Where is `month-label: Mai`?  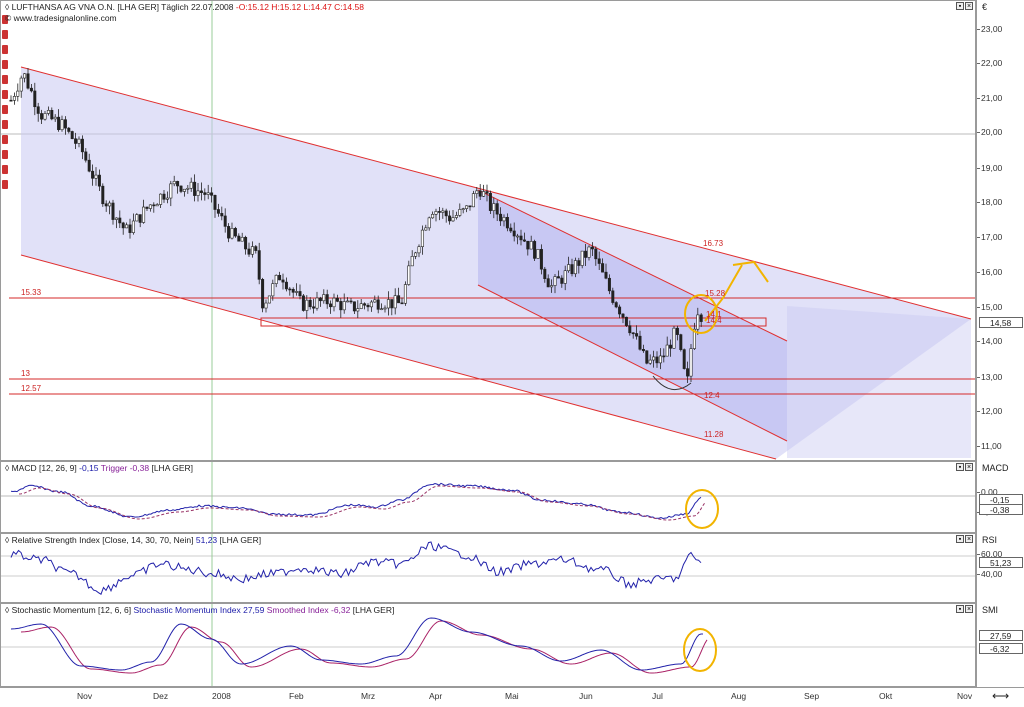 month-label: Mai is located at coordinates (512, 696).